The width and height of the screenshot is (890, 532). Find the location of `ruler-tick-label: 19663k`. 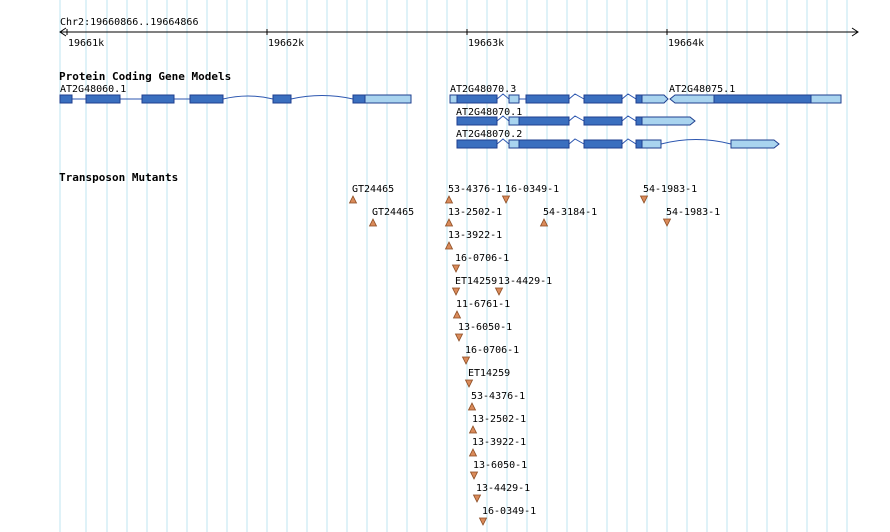

ruler-tick-label: 19663k is located at coordinates (486, 43).